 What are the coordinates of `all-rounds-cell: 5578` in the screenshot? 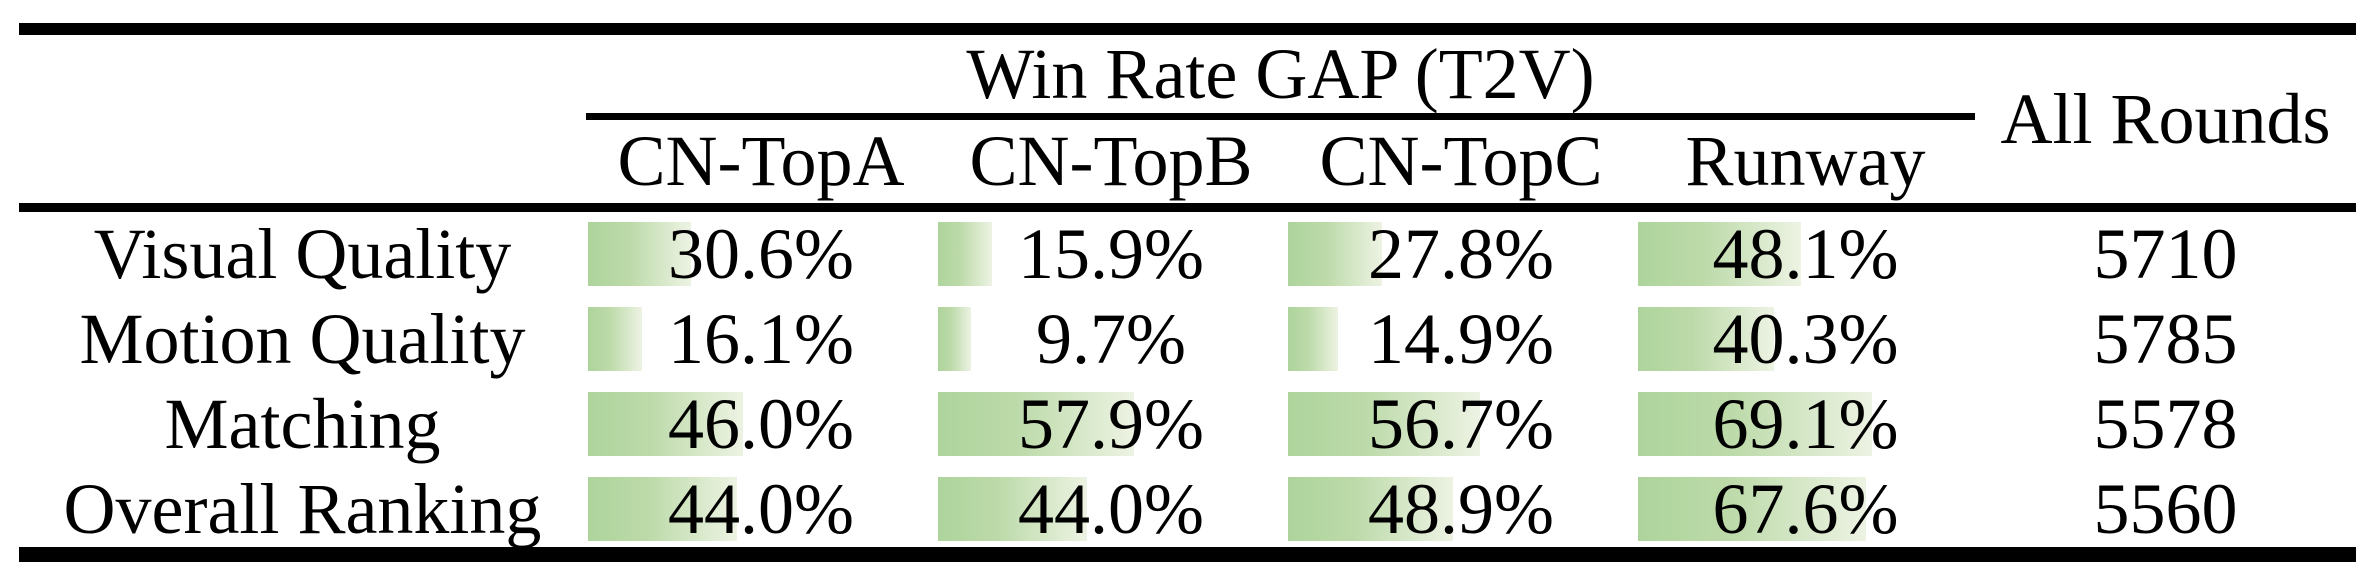 It's located at (2165, 424).